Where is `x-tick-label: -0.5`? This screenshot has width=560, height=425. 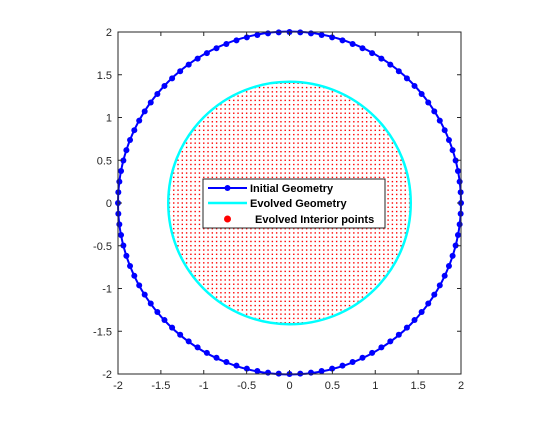
x-tick-label: -0.5 is located at coordinates (246, 386).